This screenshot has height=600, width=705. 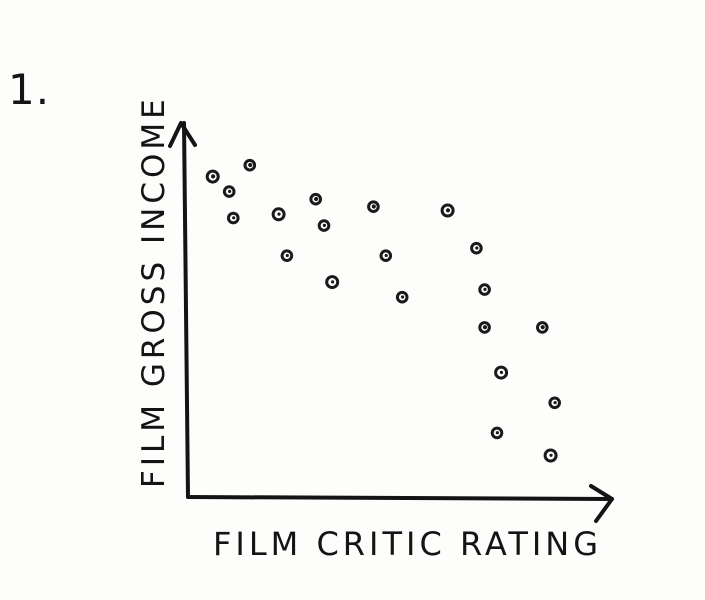 I want to click on y-axis-line, so click(x=186, y=310).